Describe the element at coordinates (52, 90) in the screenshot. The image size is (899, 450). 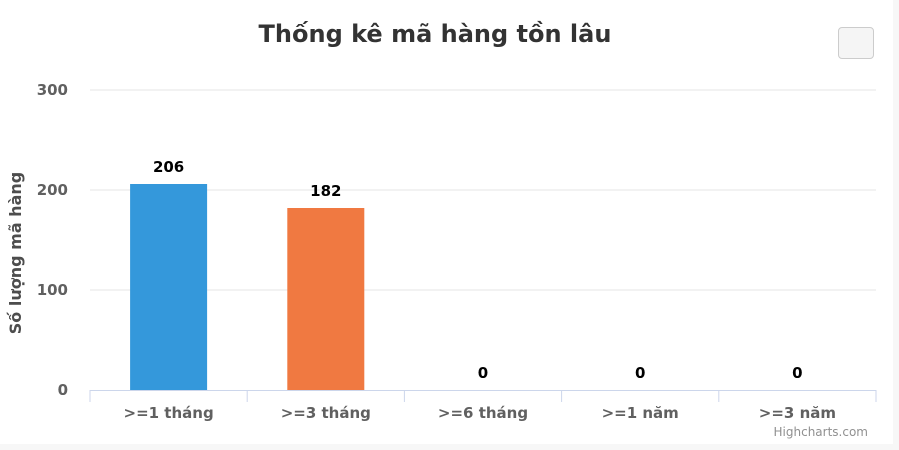
I see `y-tick-label: 300` at that location.